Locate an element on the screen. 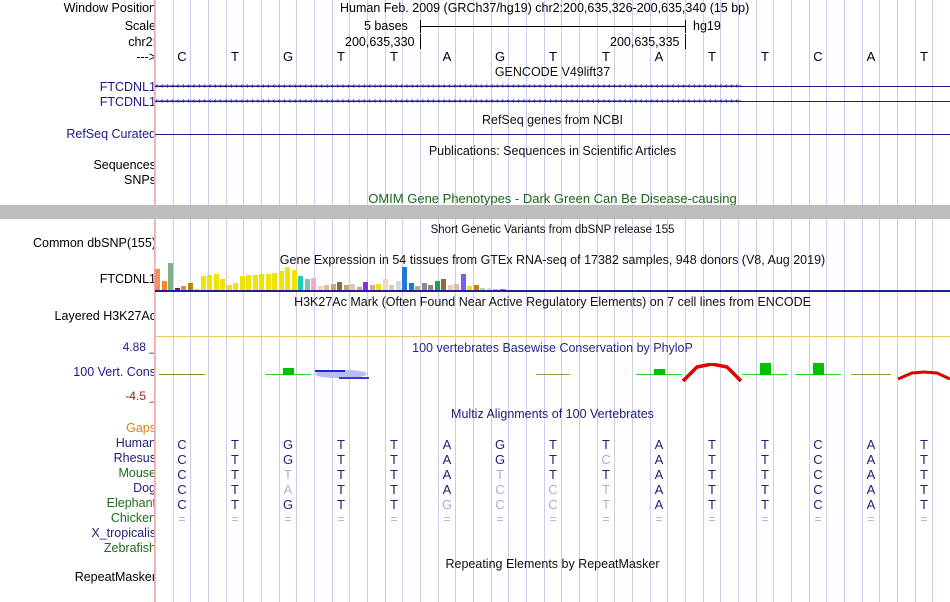  species-label-mouse: Mouse is located at coordinates (137, 473).